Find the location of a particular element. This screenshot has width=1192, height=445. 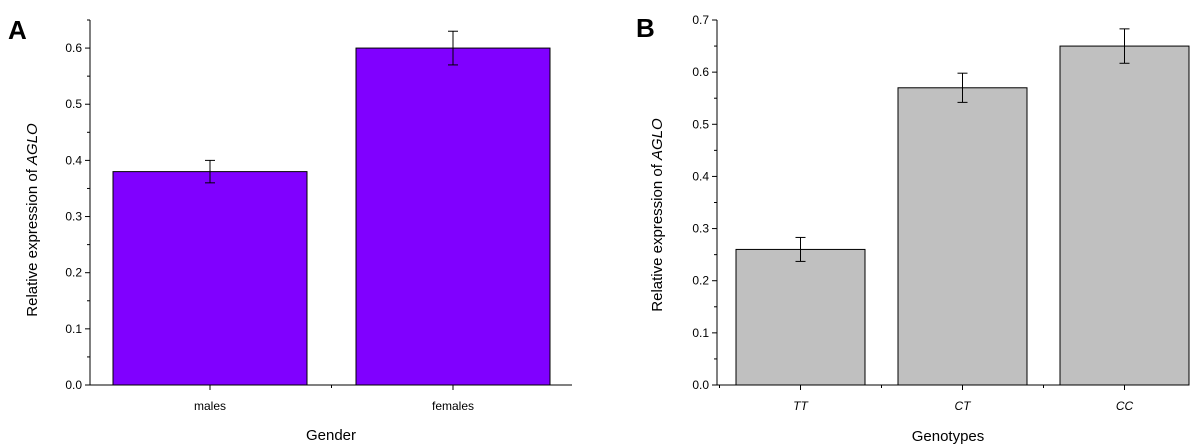

panel-b-error-bars is located at coordinates (962, 145).